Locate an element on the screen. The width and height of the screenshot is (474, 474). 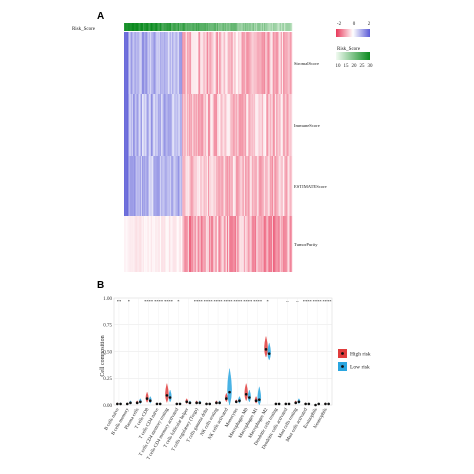
heatmap-row-label: ImmuneScore is located at coordinates (307, 125).